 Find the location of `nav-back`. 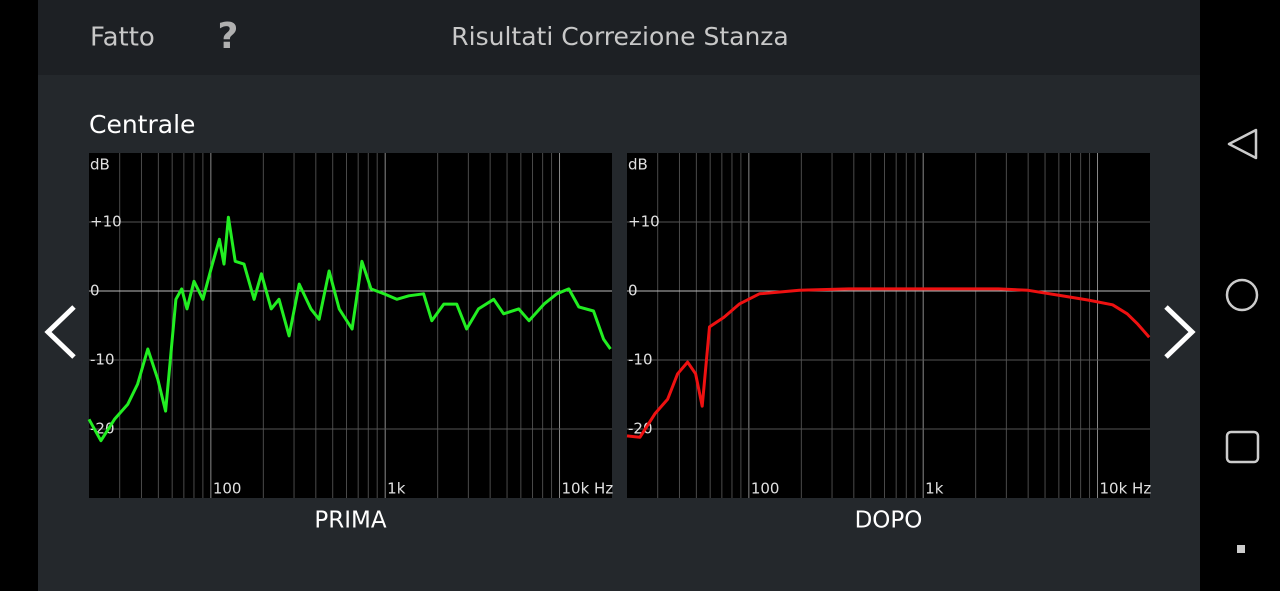

nav-back is located at coordinates (1242, 144).